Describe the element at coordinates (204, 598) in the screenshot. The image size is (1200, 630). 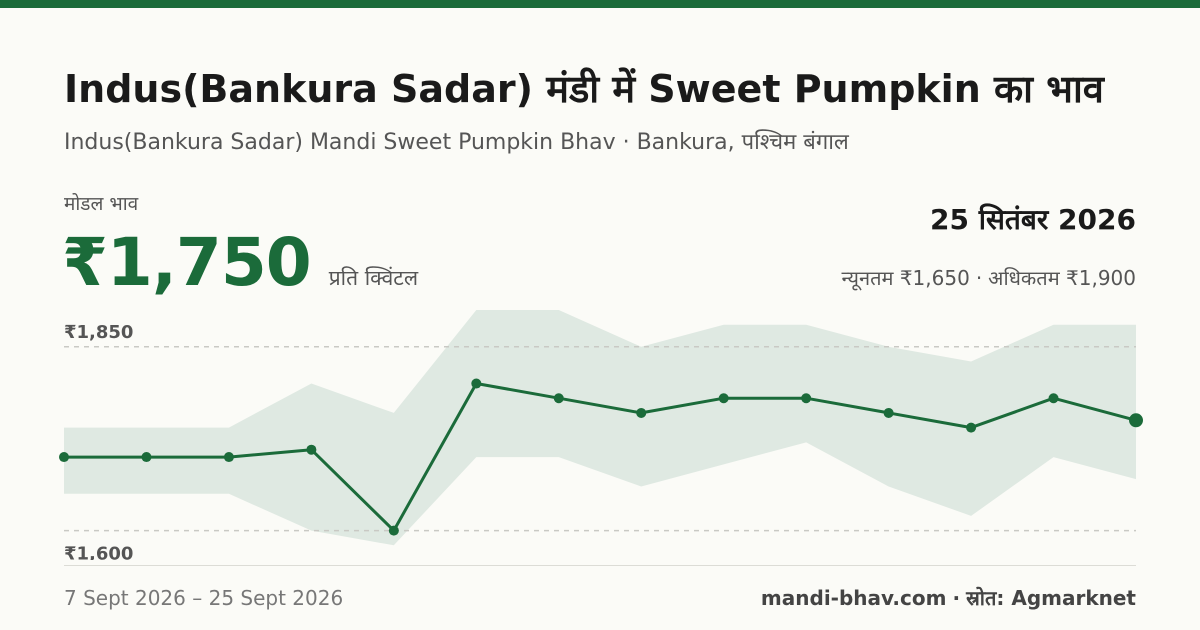
I see `date-period: 7 Sept 2026 – 25 Sept 2026` at that location.